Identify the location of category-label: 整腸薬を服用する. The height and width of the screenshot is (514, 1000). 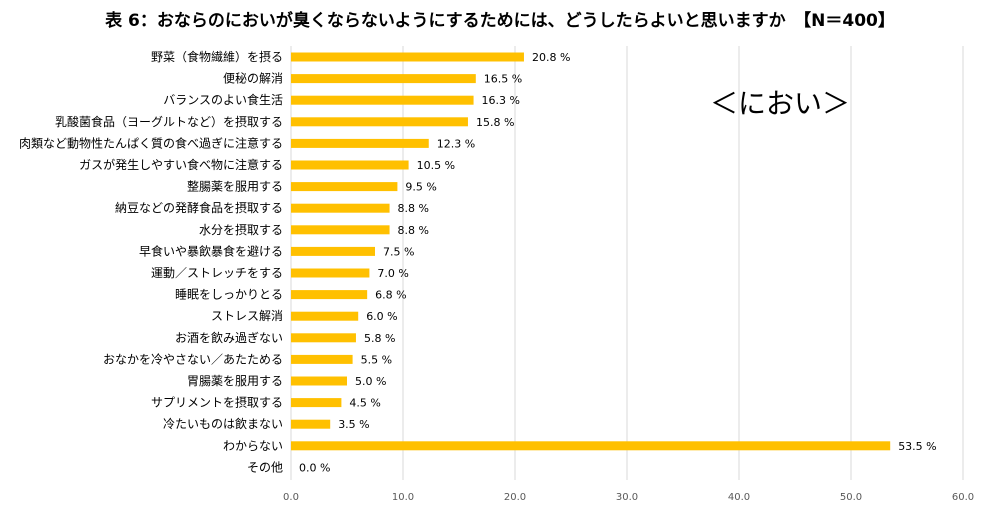
(235, 186).